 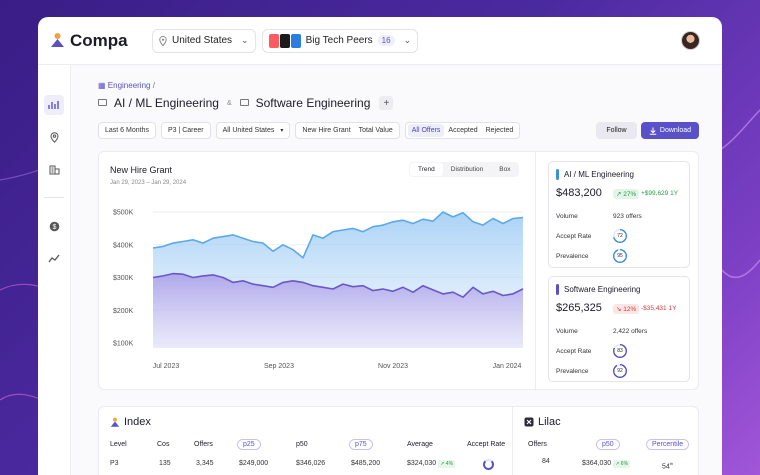 I want to click on peer-group-selector: Big Tech Peers 16 ⌄, so click(x=340, y=40).